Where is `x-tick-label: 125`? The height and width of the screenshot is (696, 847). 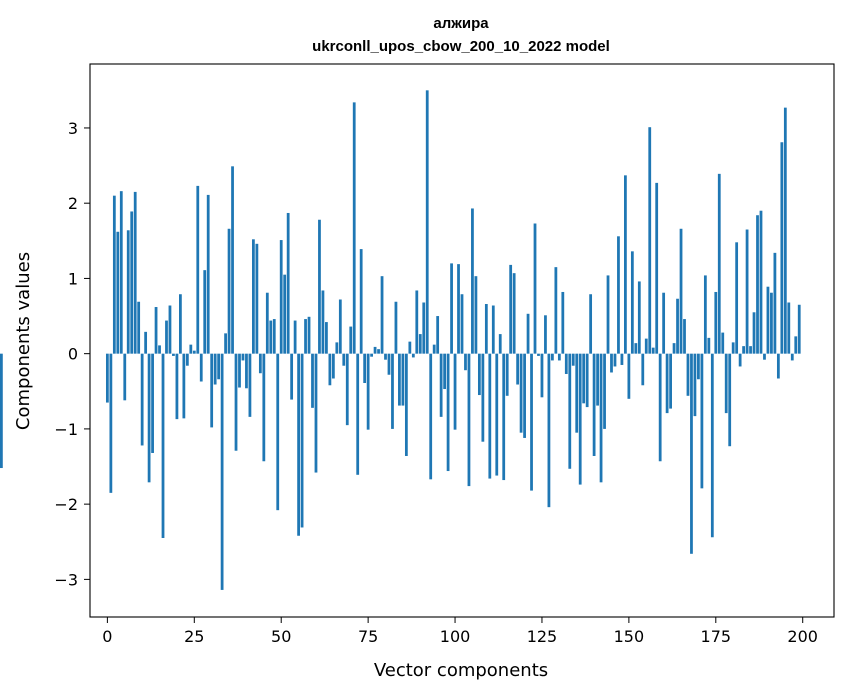 x-tick-label: 125 is located at coordinates (542, 636).